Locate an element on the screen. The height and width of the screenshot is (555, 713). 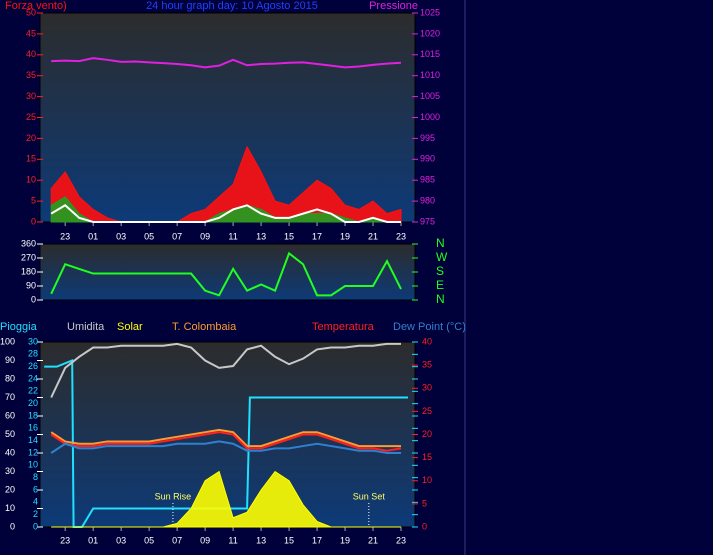
y-tick-label: 270 is located at coordinates (28, 257).